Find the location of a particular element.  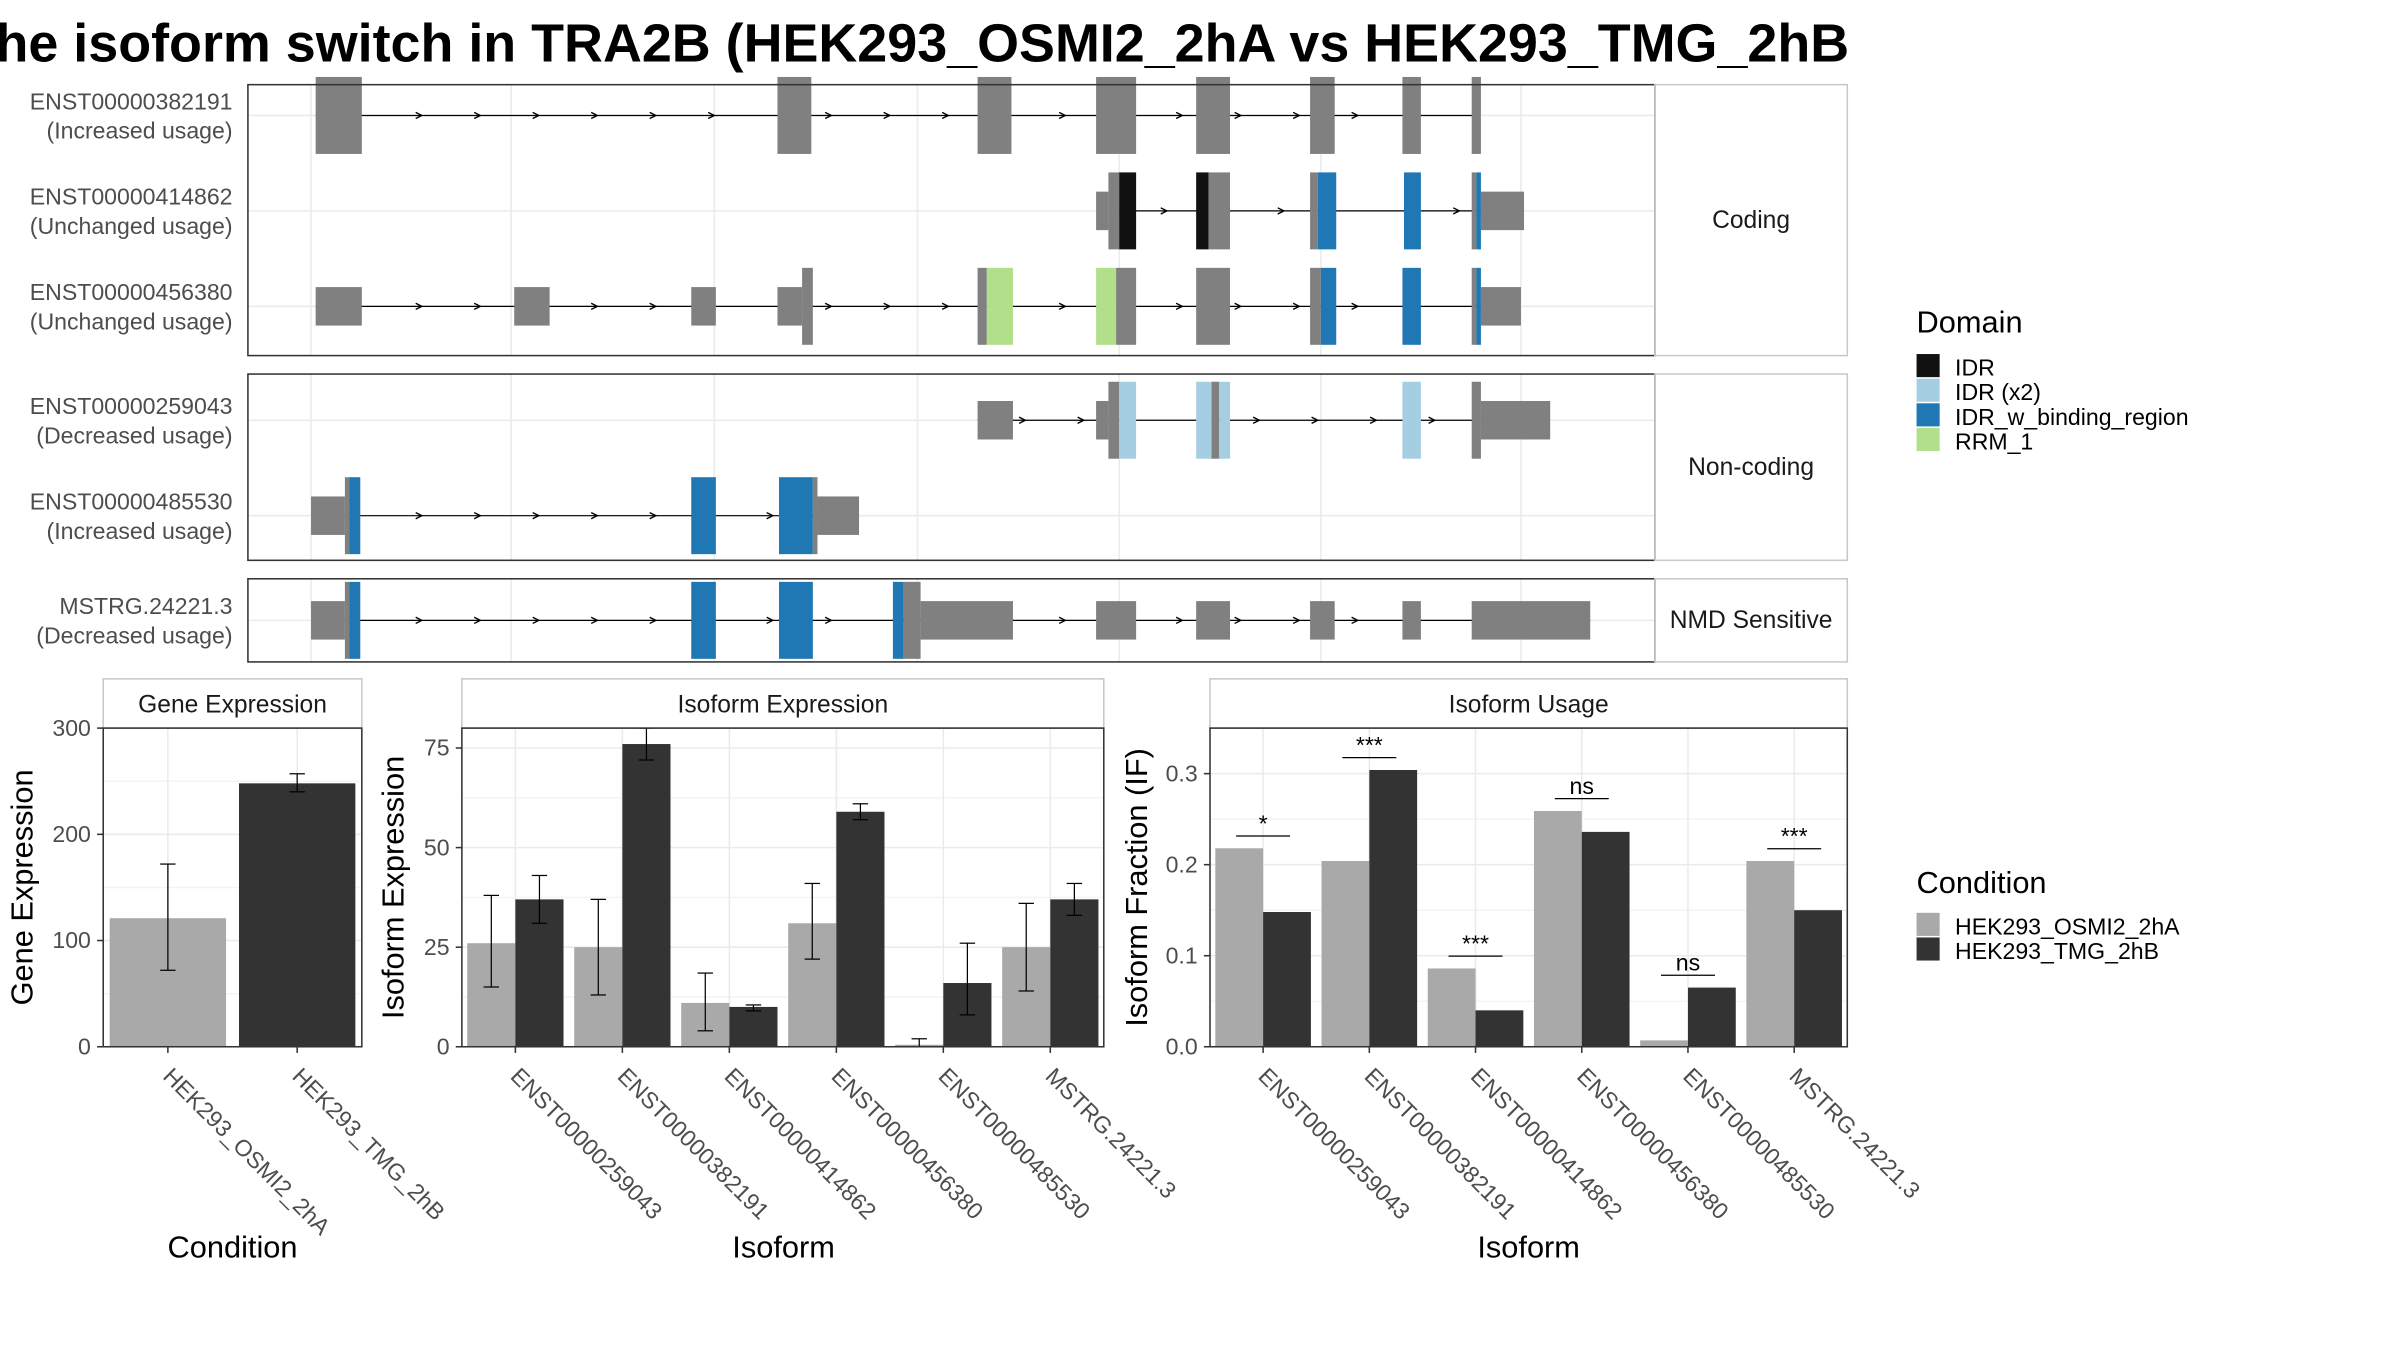

domain-legend-label: RRM_1 is located at coordinates (1994, 441).